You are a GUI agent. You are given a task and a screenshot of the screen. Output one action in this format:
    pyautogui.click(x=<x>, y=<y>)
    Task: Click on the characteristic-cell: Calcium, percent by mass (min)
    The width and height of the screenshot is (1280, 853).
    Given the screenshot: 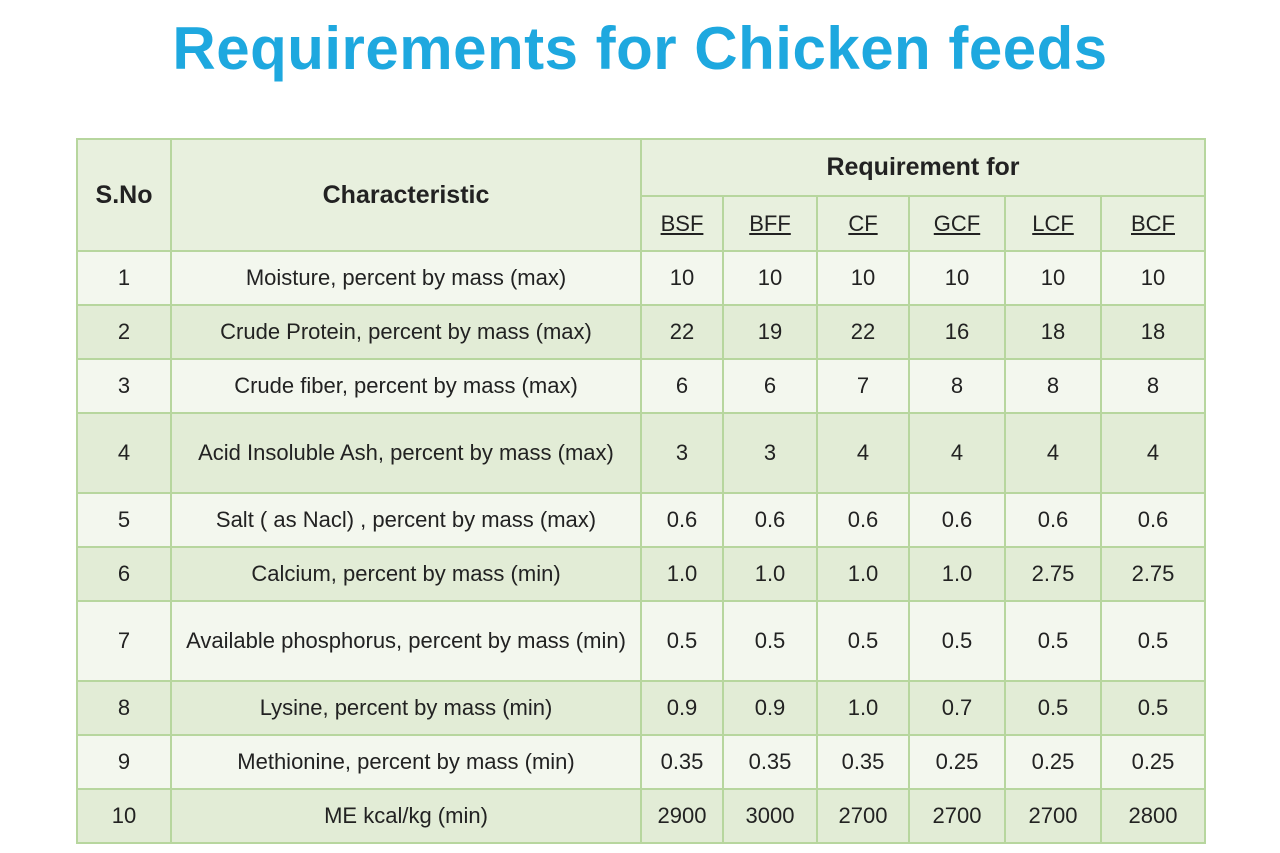 What is the action you would take?
    pyautogui.click(x=406, y=574)
    